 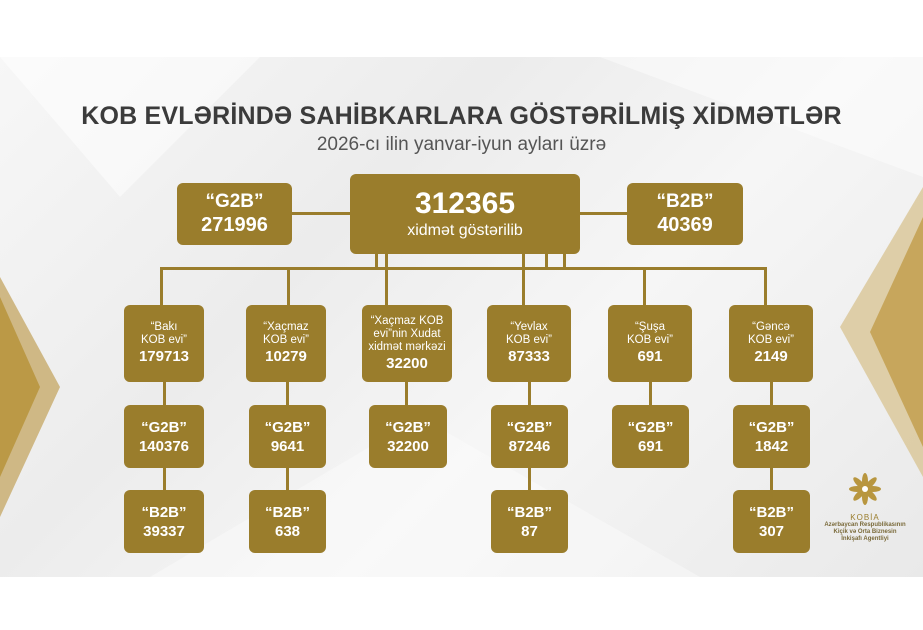 What do you see at coordinates (407, 363) in the screenshot?
I see `house-value: 32200` at bounding box center [407, 363].